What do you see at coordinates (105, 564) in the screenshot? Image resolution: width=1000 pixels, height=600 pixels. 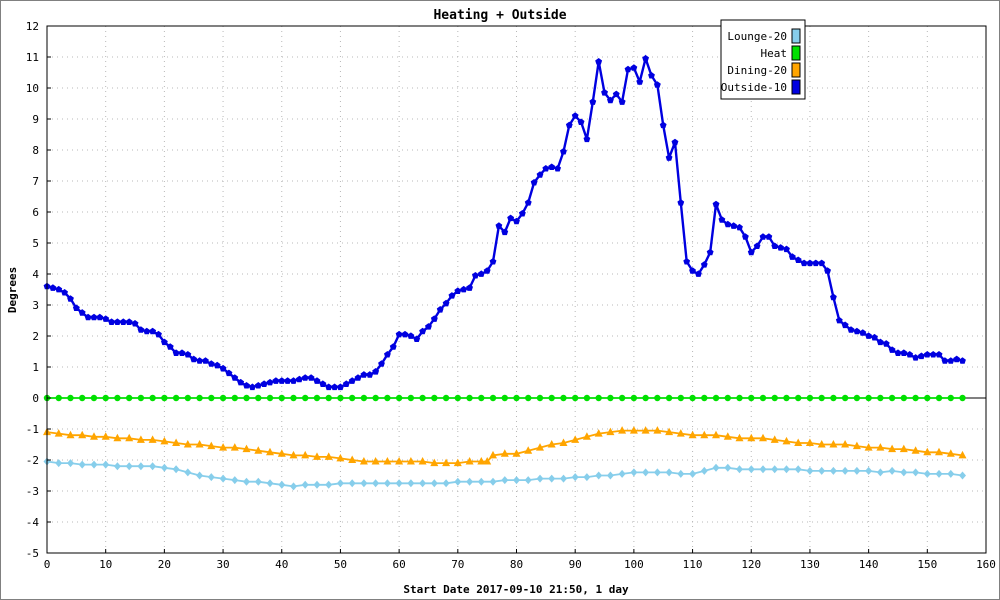 I see `x-tick-label: 10` at bounding box center [105, 564].